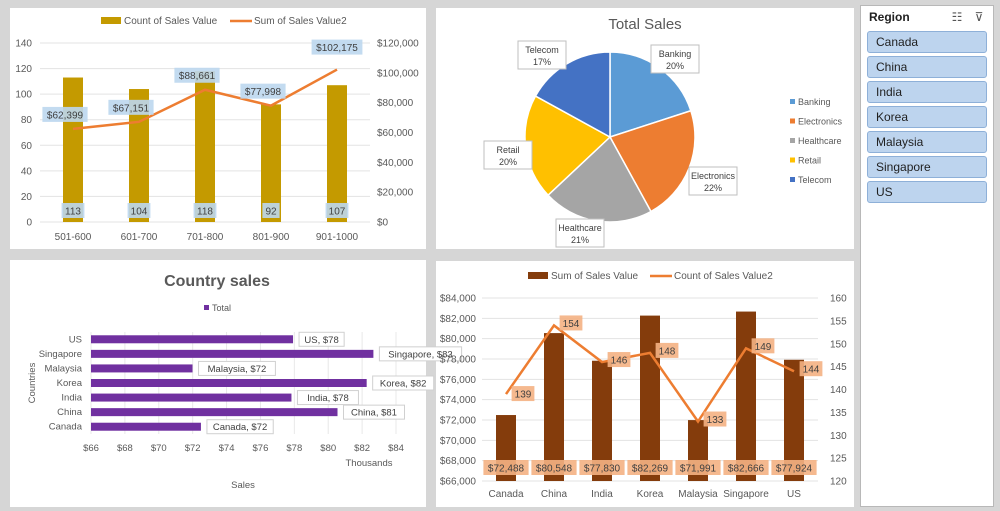 This screenshot has width=1000, height=511. I want to click on bar-data-label: India, $78, so click(328, 398).